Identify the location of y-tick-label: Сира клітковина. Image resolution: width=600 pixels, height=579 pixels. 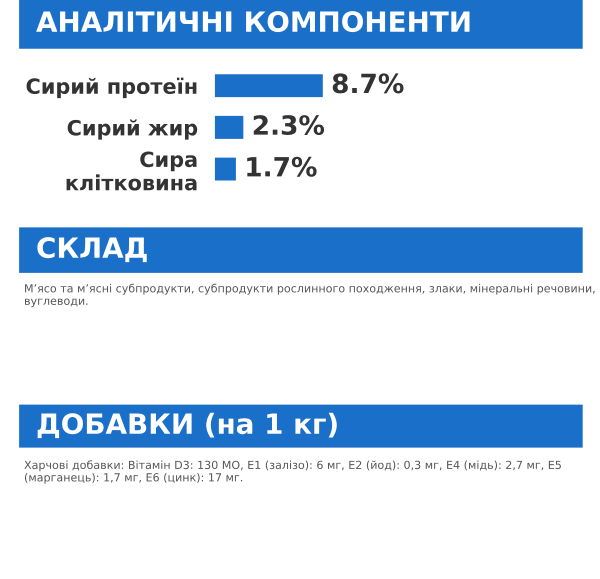
(131, 171).